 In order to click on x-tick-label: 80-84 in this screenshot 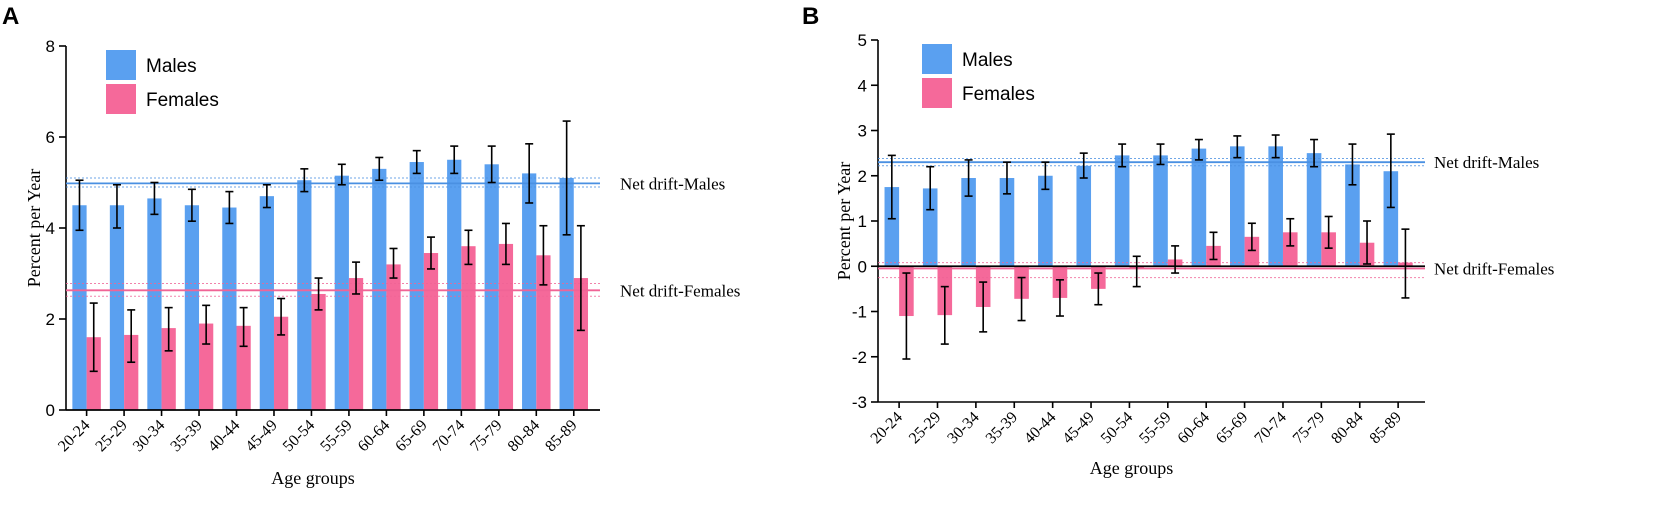, I will do `click(1347, 428)`.